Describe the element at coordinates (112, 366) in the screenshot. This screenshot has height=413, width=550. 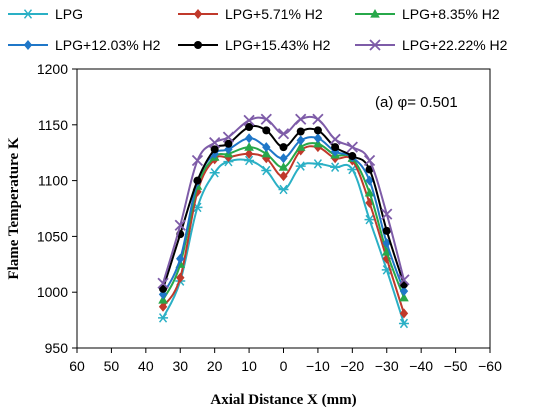
I see `x-tick-label: 50` at that location.